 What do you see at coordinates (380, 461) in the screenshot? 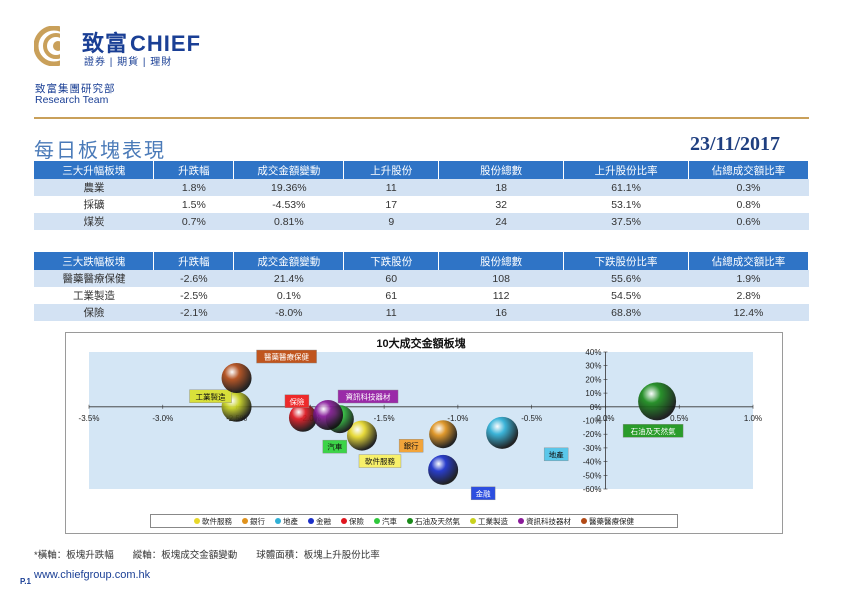
I see `data-label: 軟件服務` at bounding box center [380, 461].